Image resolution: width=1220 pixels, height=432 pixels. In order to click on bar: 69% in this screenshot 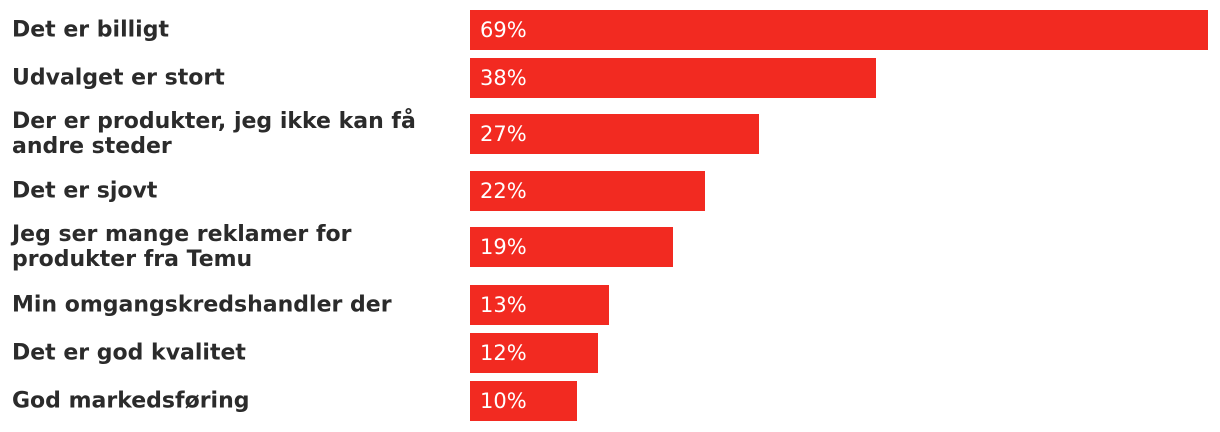, I will do `click(839, 30)`.